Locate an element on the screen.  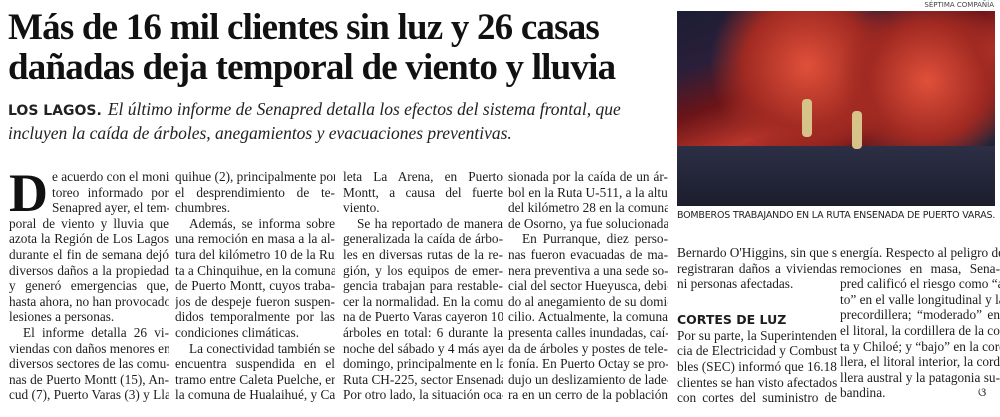
text-line: generalizada la caída de árbo- is located at coordinates (423, 239).